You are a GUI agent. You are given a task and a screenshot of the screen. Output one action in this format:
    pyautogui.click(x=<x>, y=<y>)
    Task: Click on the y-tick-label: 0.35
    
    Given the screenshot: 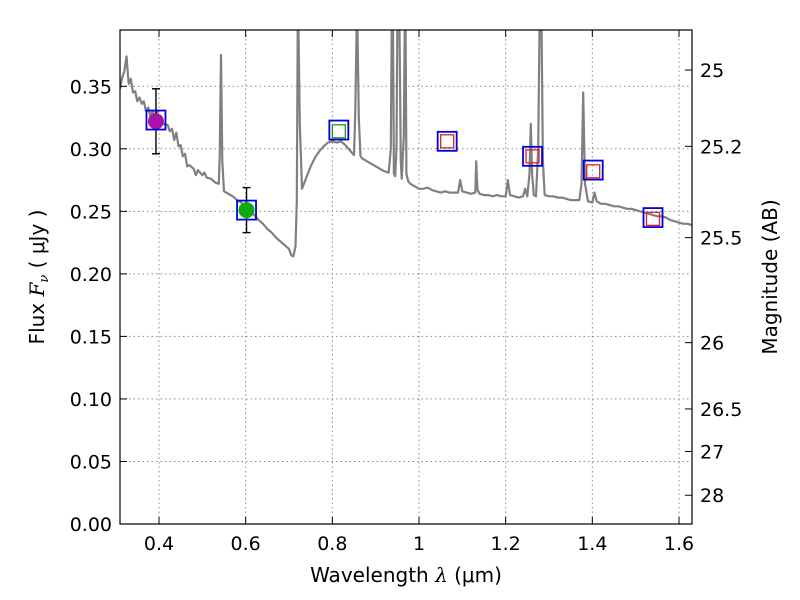 What is the action you would take?
    pyautogui.click(x=91, y=87)
    